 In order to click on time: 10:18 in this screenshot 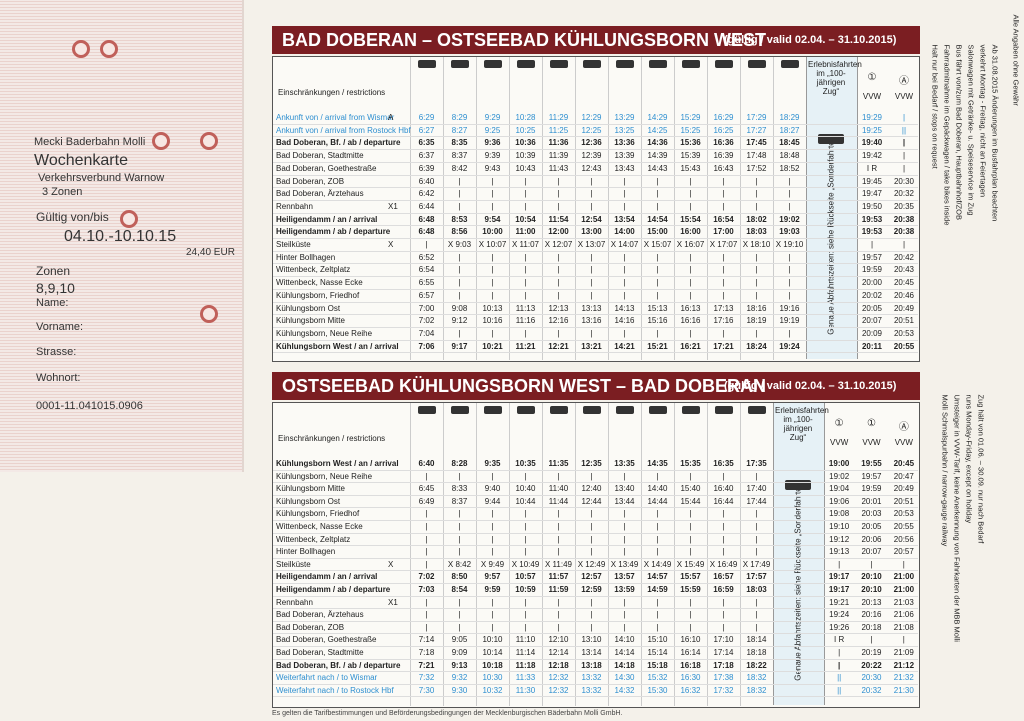, I will do `click(492, 665)`.